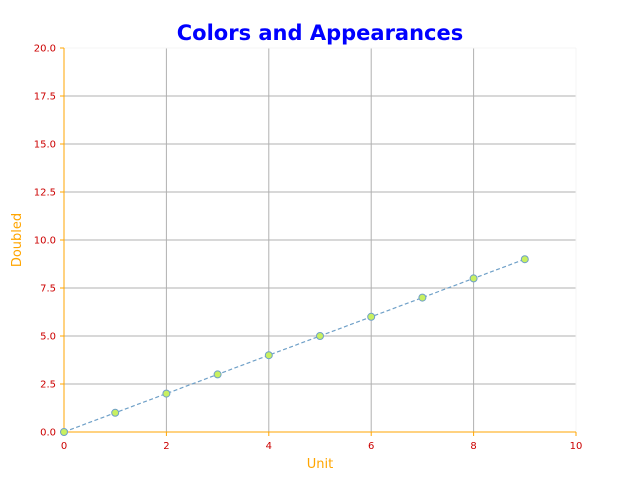 This screenshot has height=480, width=640. What do you see at coordinates (45, 49) in the screenshot?
I see `y-tick-label: 20.0` at bounding box center [45, 49].